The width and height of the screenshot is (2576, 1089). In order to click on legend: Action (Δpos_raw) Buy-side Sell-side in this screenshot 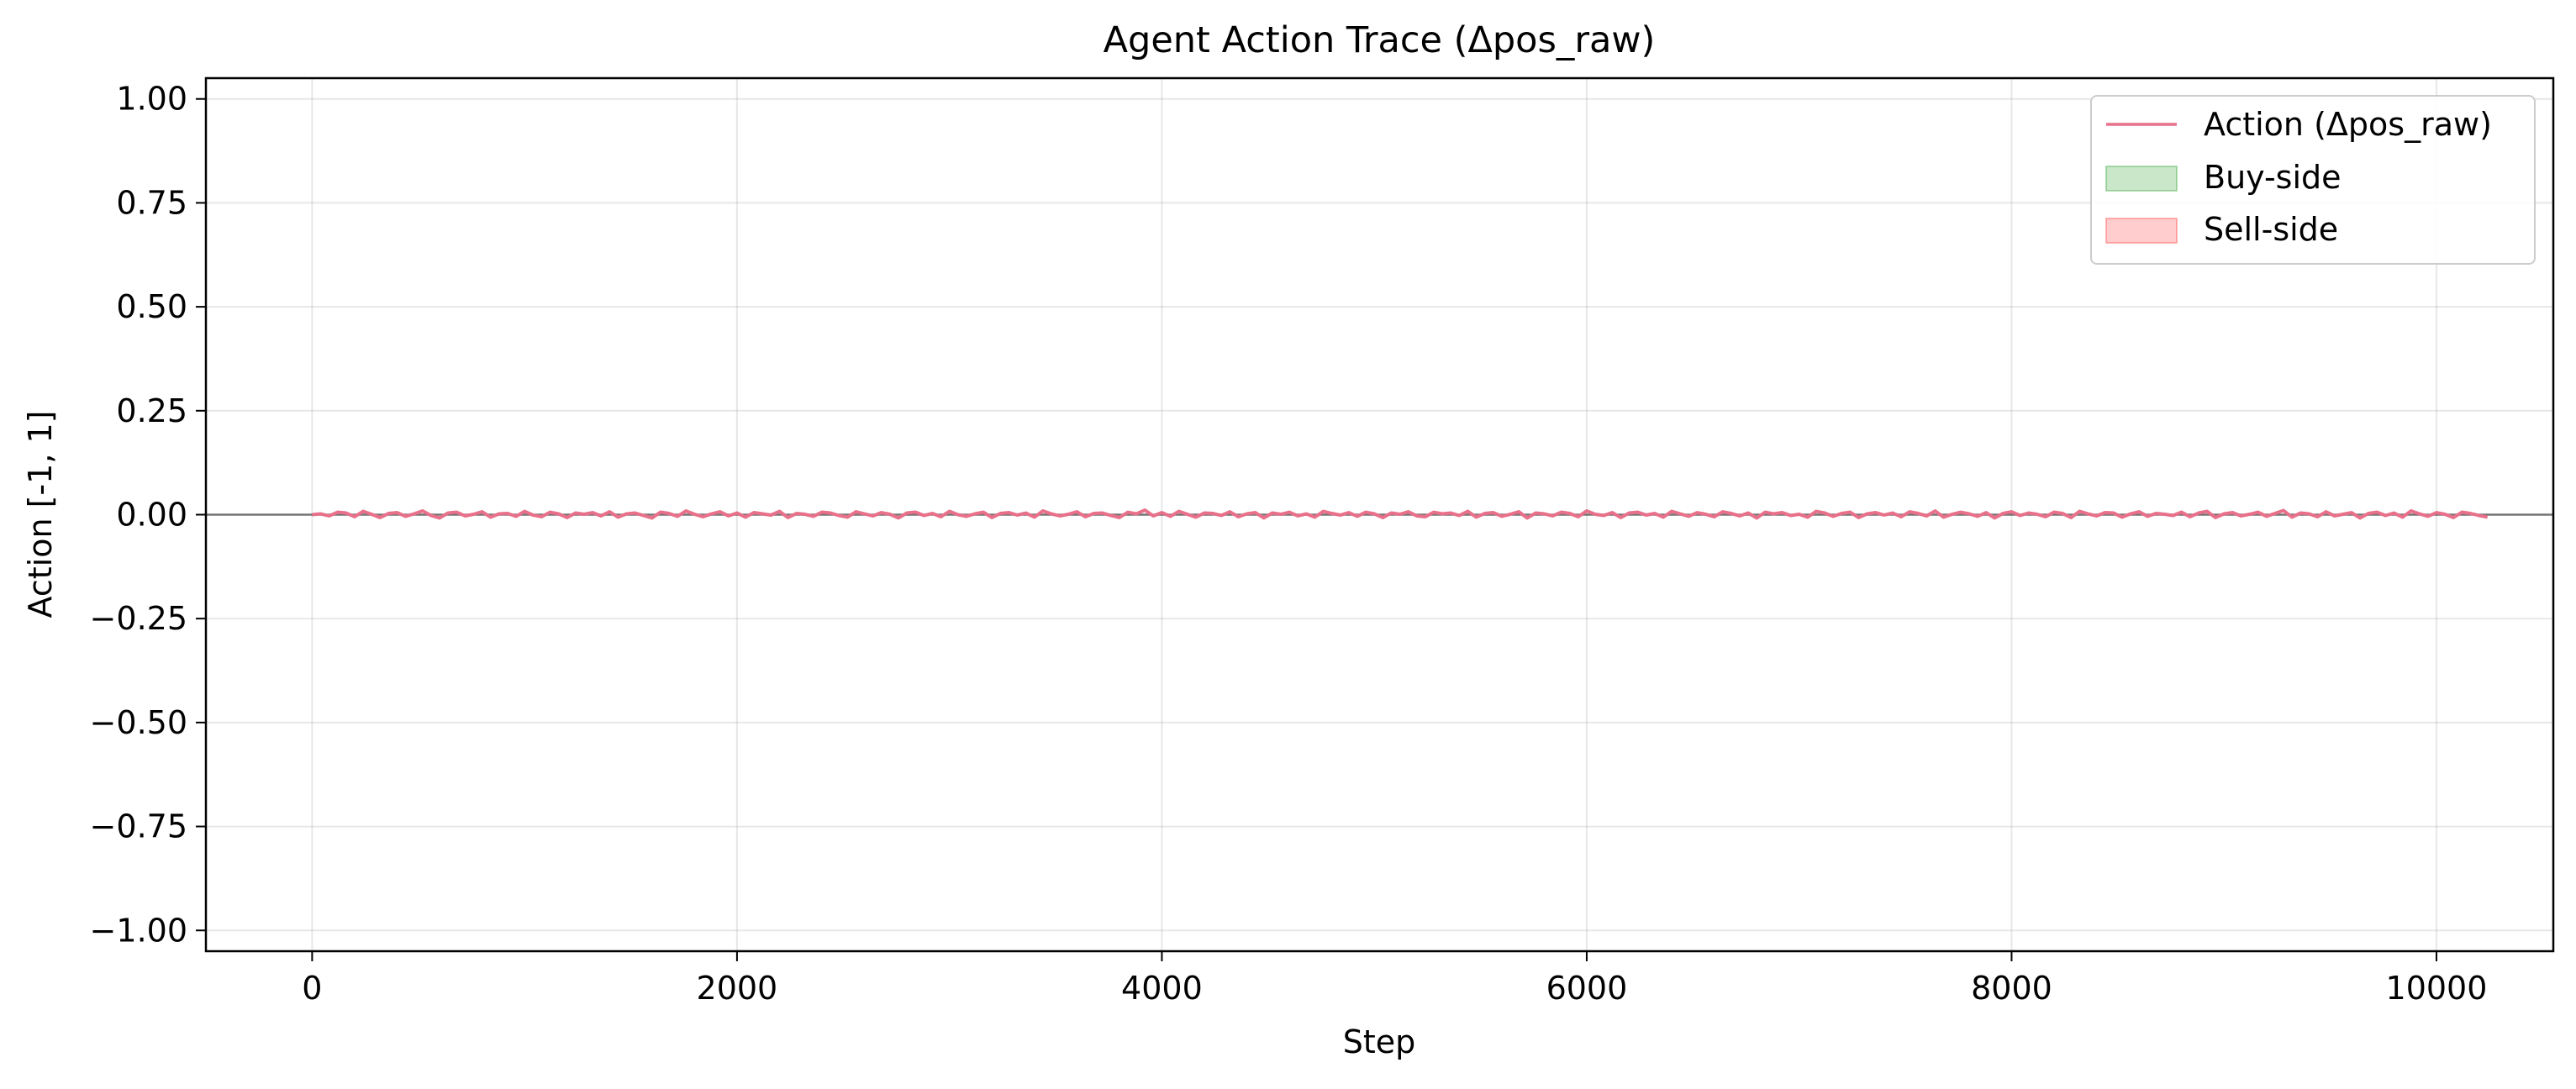, I will do `click(2313, 180)`.